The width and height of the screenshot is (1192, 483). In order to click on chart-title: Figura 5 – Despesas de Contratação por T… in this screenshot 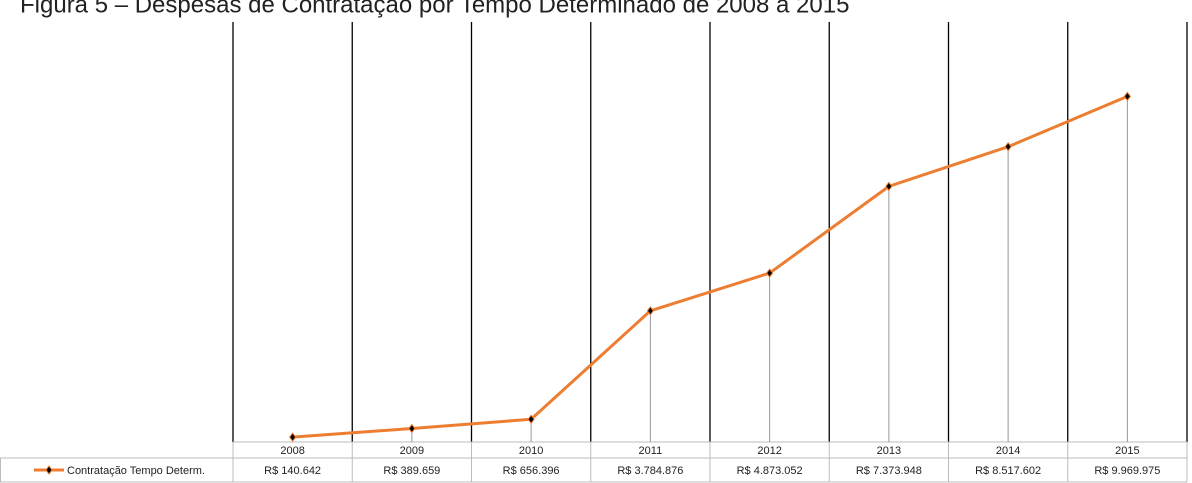, I will do `click(434, 9)`.